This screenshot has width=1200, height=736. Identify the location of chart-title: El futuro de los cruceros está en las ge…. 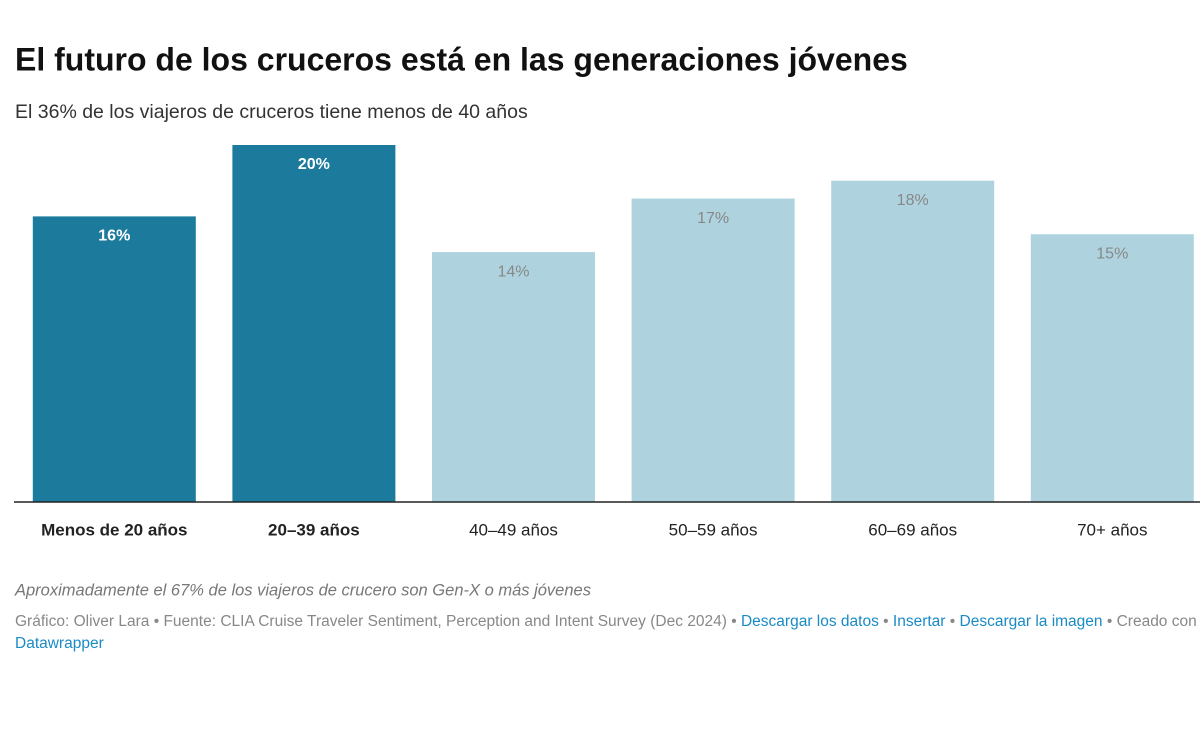
(461, 59).